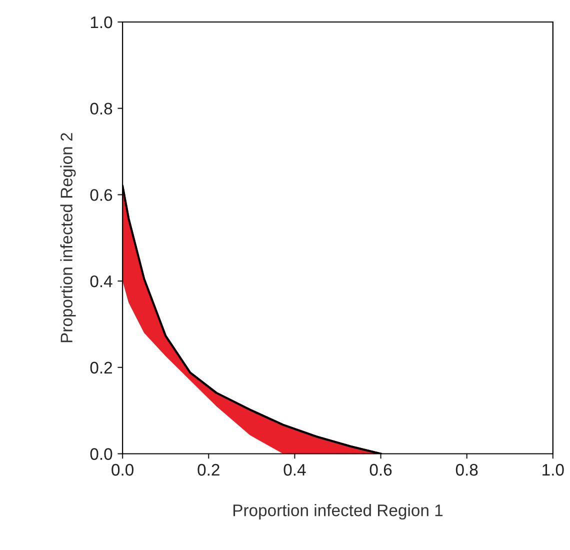  I want to click on x-tick-label: 0.6, so click(381, 470).